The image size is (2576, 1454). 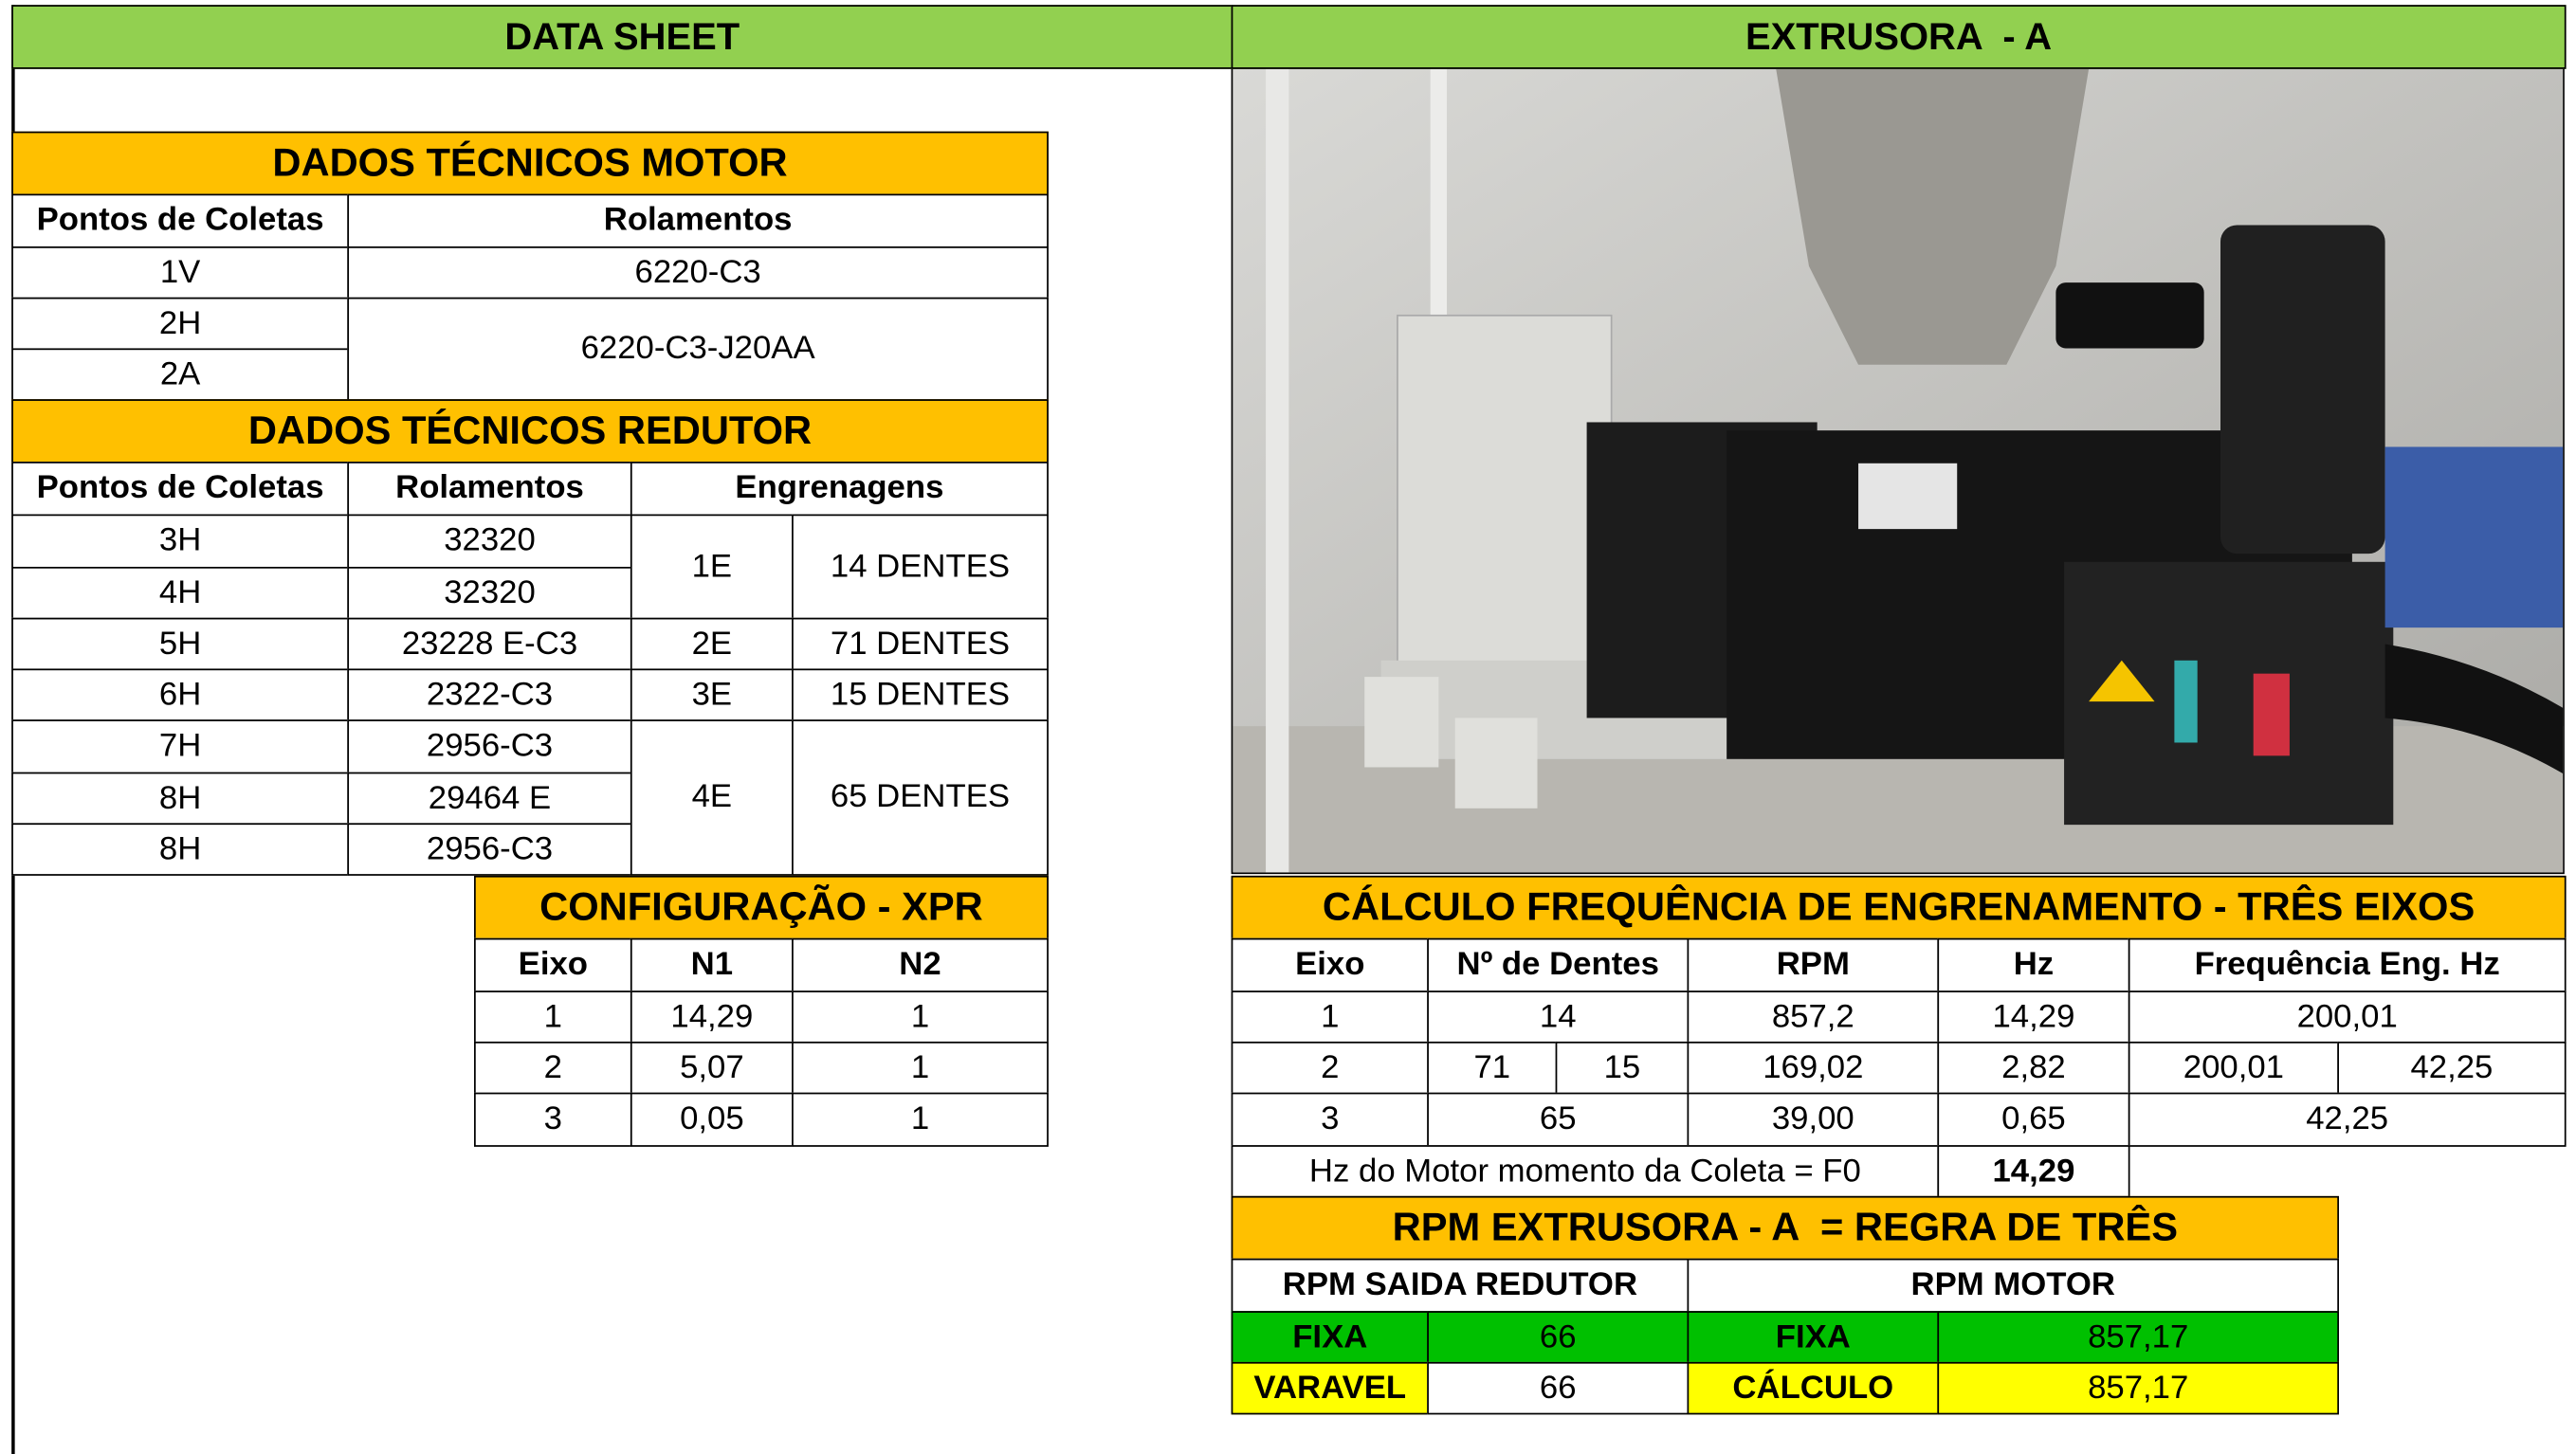 What do you see at coordinates (1558, 964) in the screenshot?
I see `column-header: Nº de Dentes` at bounding box center [1558, 964].